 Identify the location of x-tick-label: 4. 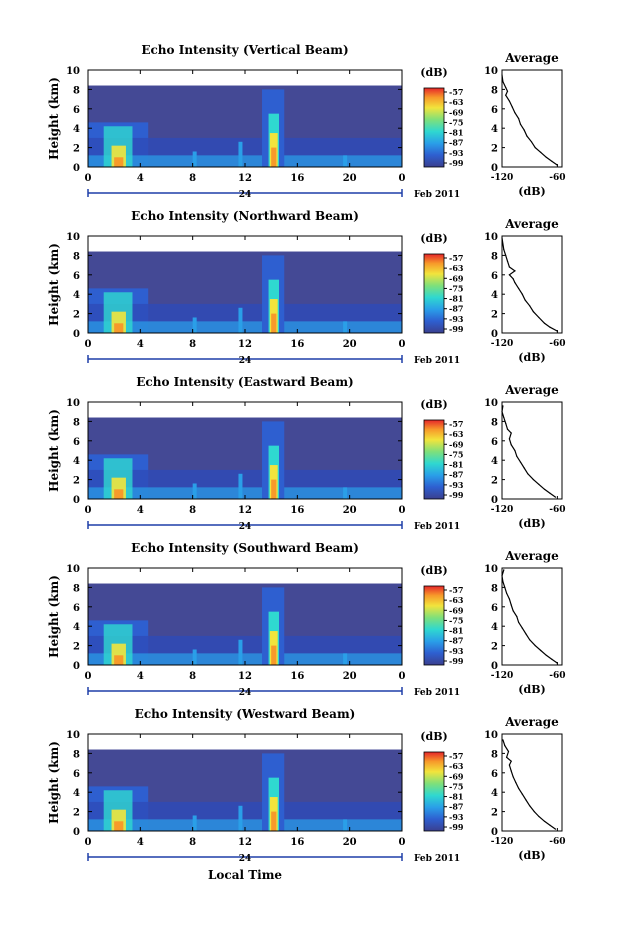
(140, 676).